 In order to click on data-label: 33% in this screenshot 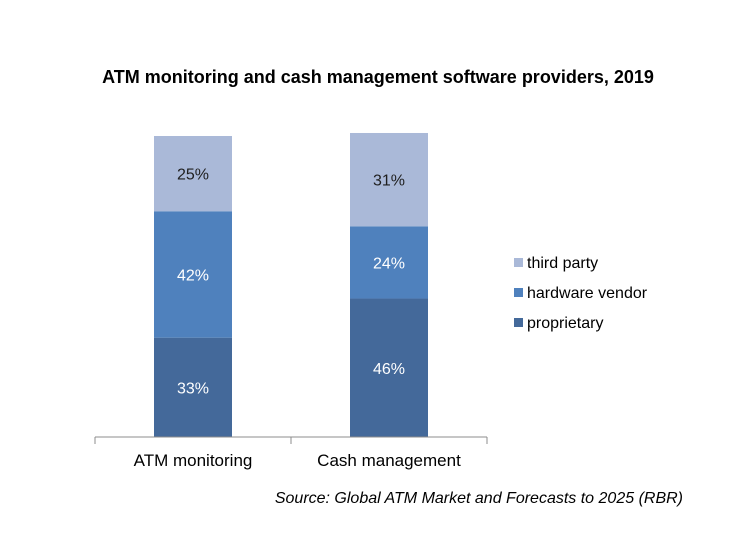, I will do `click(193, 388)`.